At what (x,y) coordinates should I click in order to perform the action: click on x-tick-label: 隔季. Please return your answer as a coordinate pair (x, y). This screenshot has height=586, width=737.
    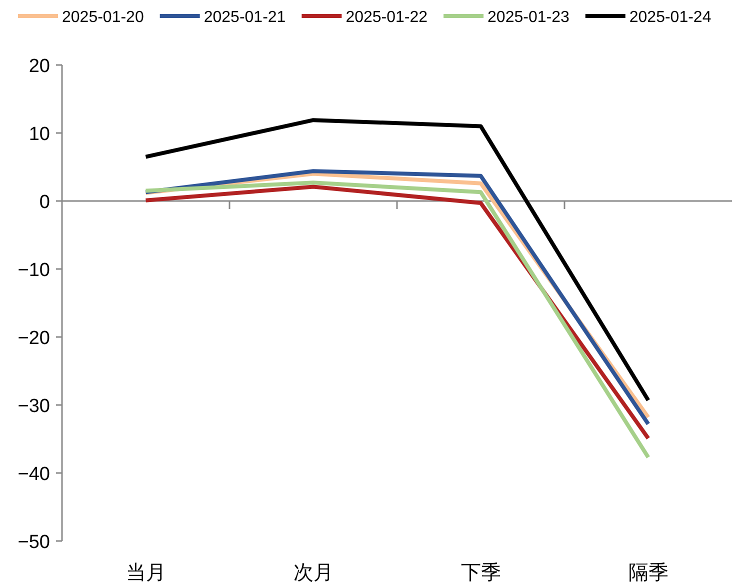
    Looking at the image, I should click on (648, 573).